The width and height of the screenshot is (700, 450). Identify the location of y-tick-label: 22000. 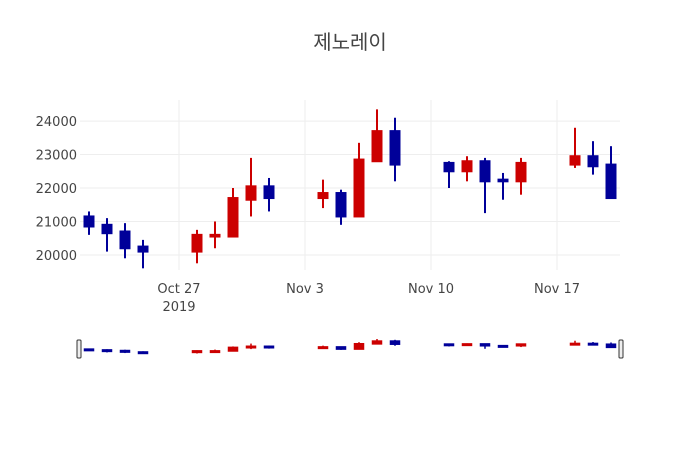
(56, 189).